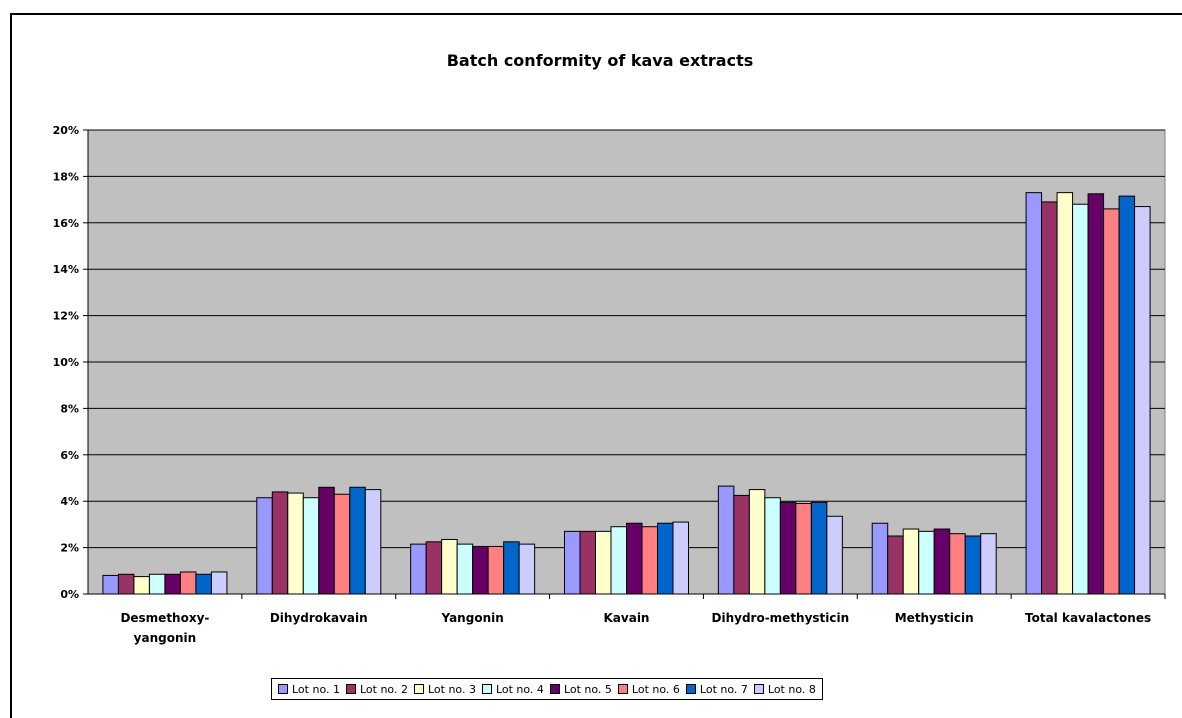 The image size is (1182, 718). What do you see at coordinates (791, 689) in the screenshot?
I see `legend-label: Lot no. 8` at bounding box center [791, 689].